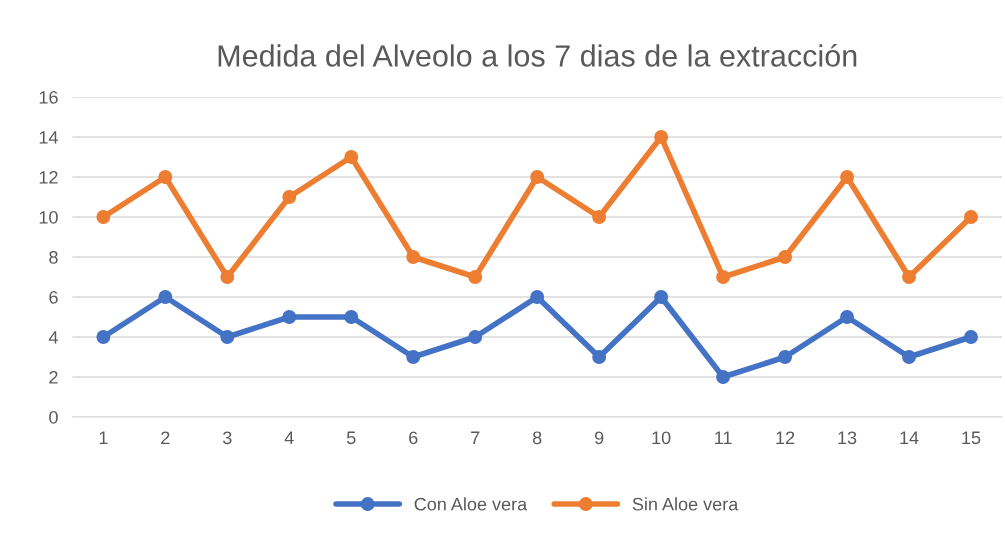 The width and height of the screenshot is (1005, 533). What do you see at coordinates (48, 217) in the screenshot?
I see `y-tick-label: 10` at bounding box center [48, 217].